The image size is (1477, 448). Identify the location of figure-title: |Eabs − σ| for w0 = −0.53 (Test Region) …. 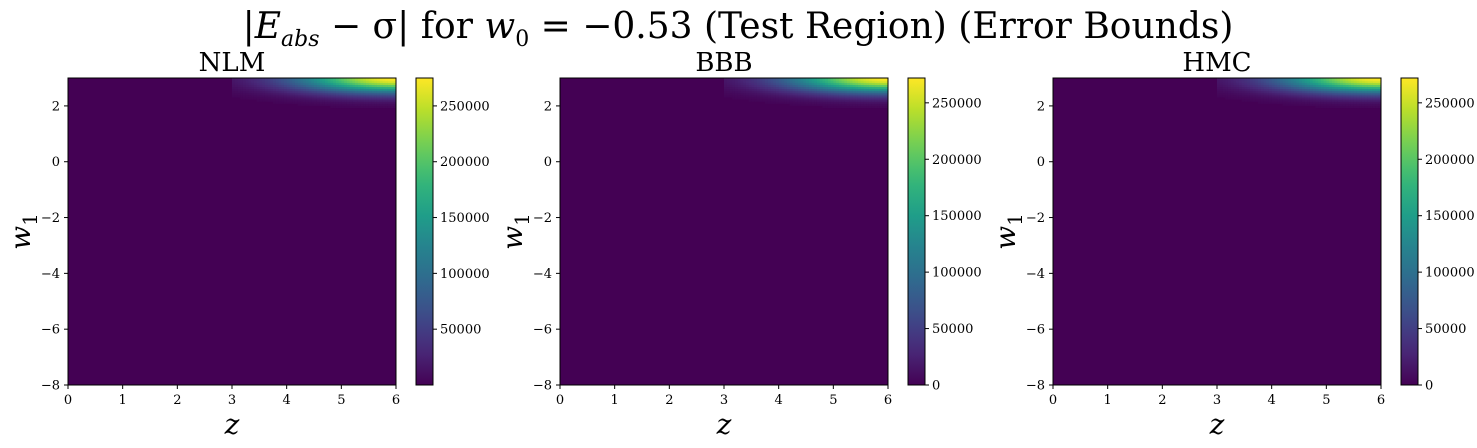
(738, 29).